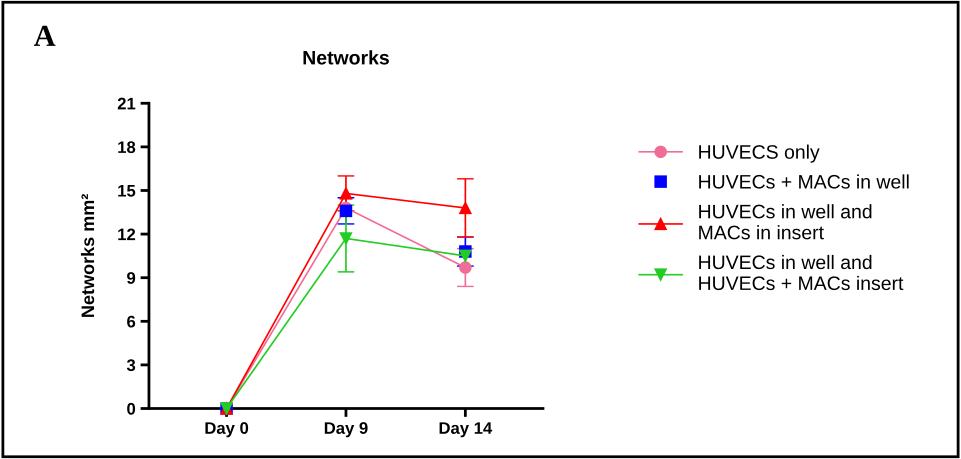 This screenshot has width=961, height=459. I want to click on x-tick-label: Day 9, so click(346, 430).